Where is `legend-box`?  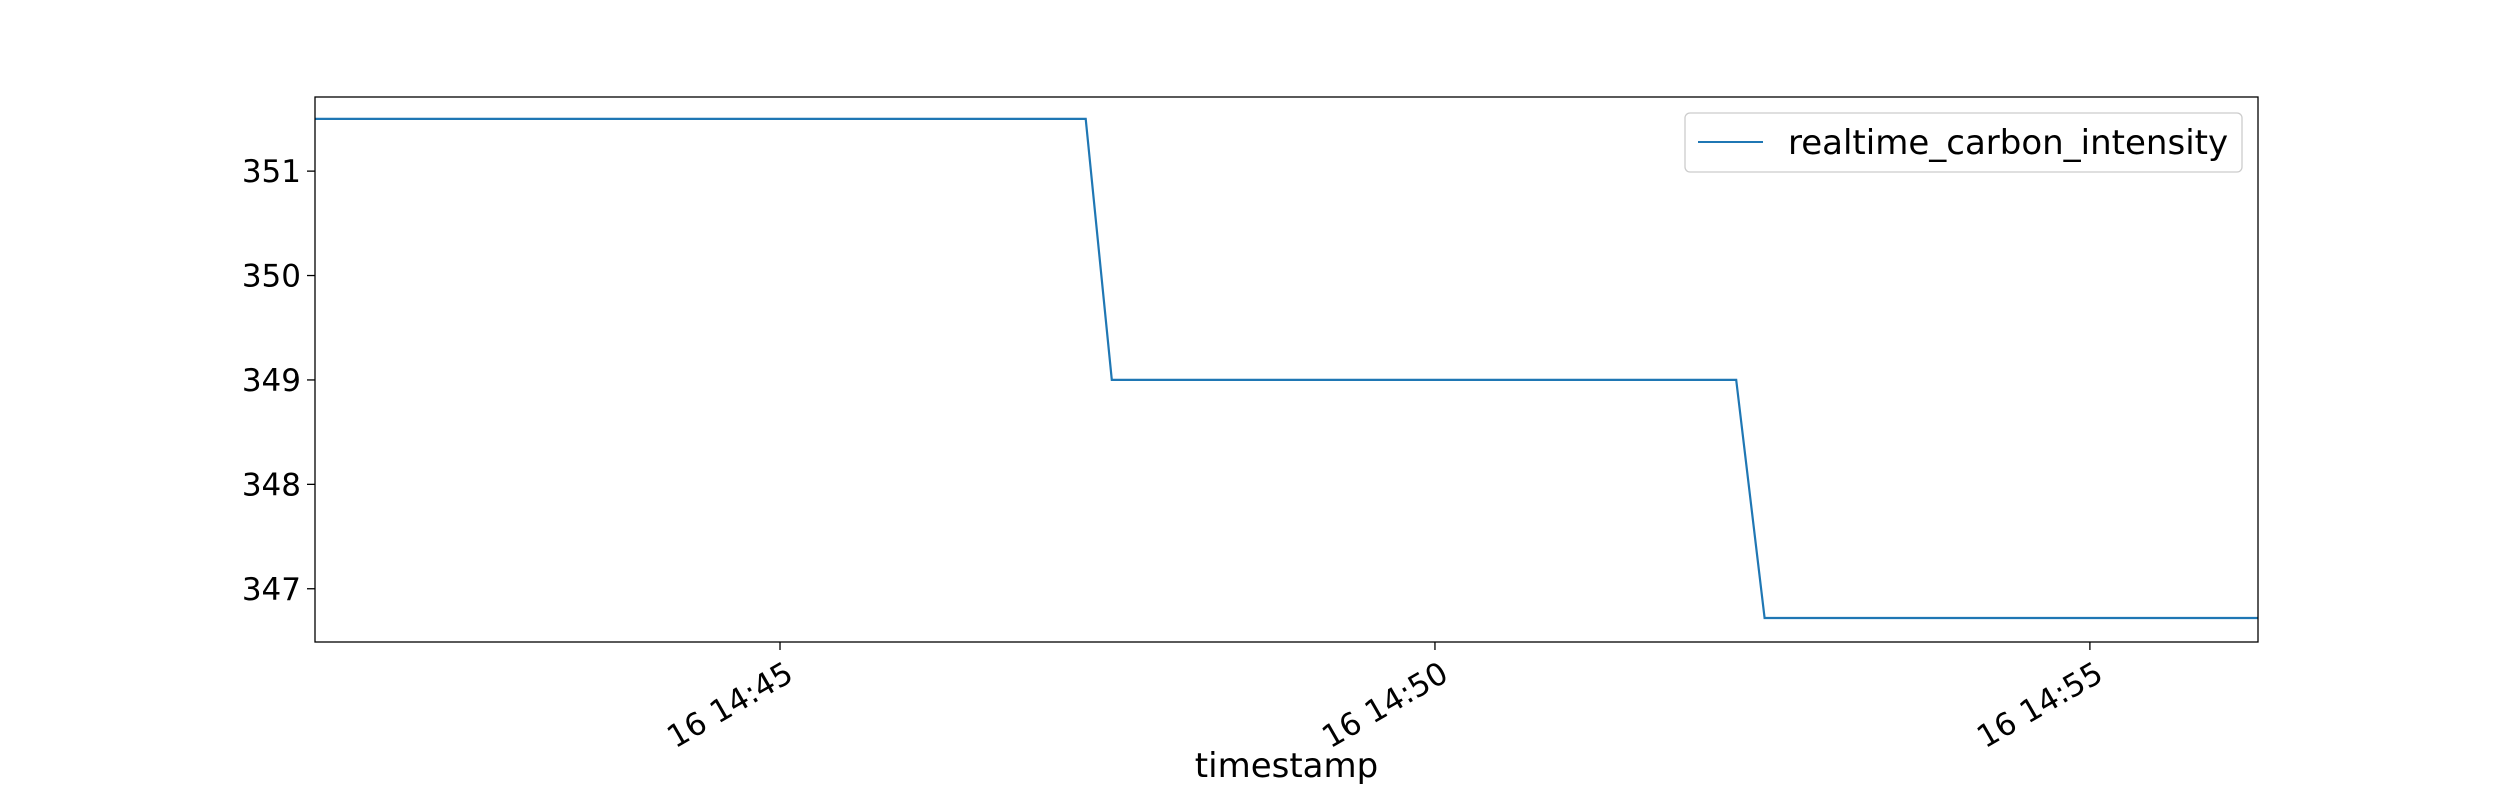 legend-box is located at coordinates (1963, 142).